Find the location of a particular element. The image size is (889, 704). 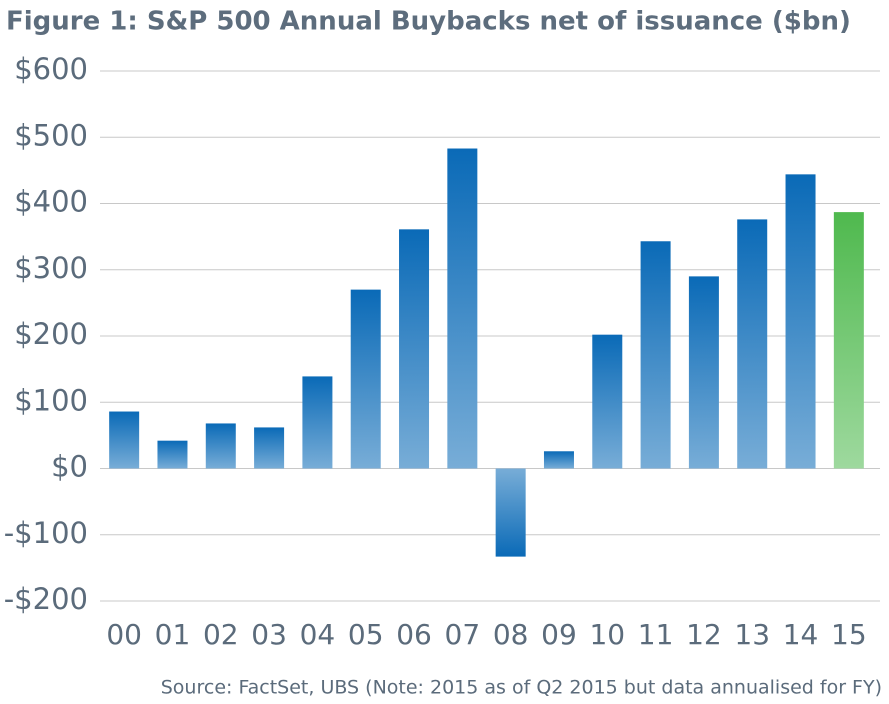

x-tick-label: 01 is located at coordinates (173, 634).